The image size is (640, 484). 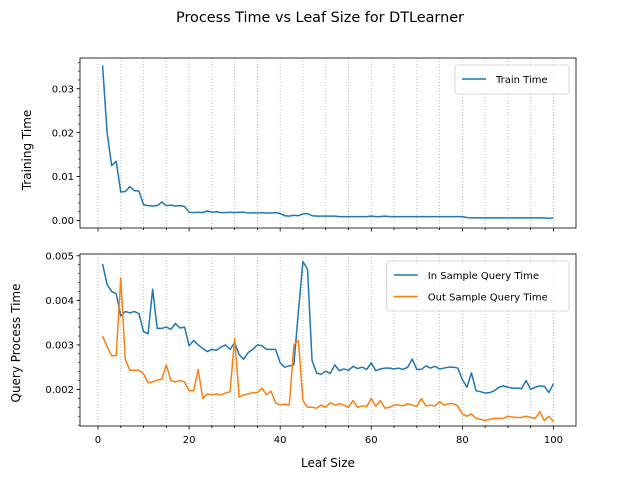 What do you see at coordinates (488, 298) in the screenshot?
I see `bottom-legend-label: Out Sample Query Time` at bounding box center [488, 298].